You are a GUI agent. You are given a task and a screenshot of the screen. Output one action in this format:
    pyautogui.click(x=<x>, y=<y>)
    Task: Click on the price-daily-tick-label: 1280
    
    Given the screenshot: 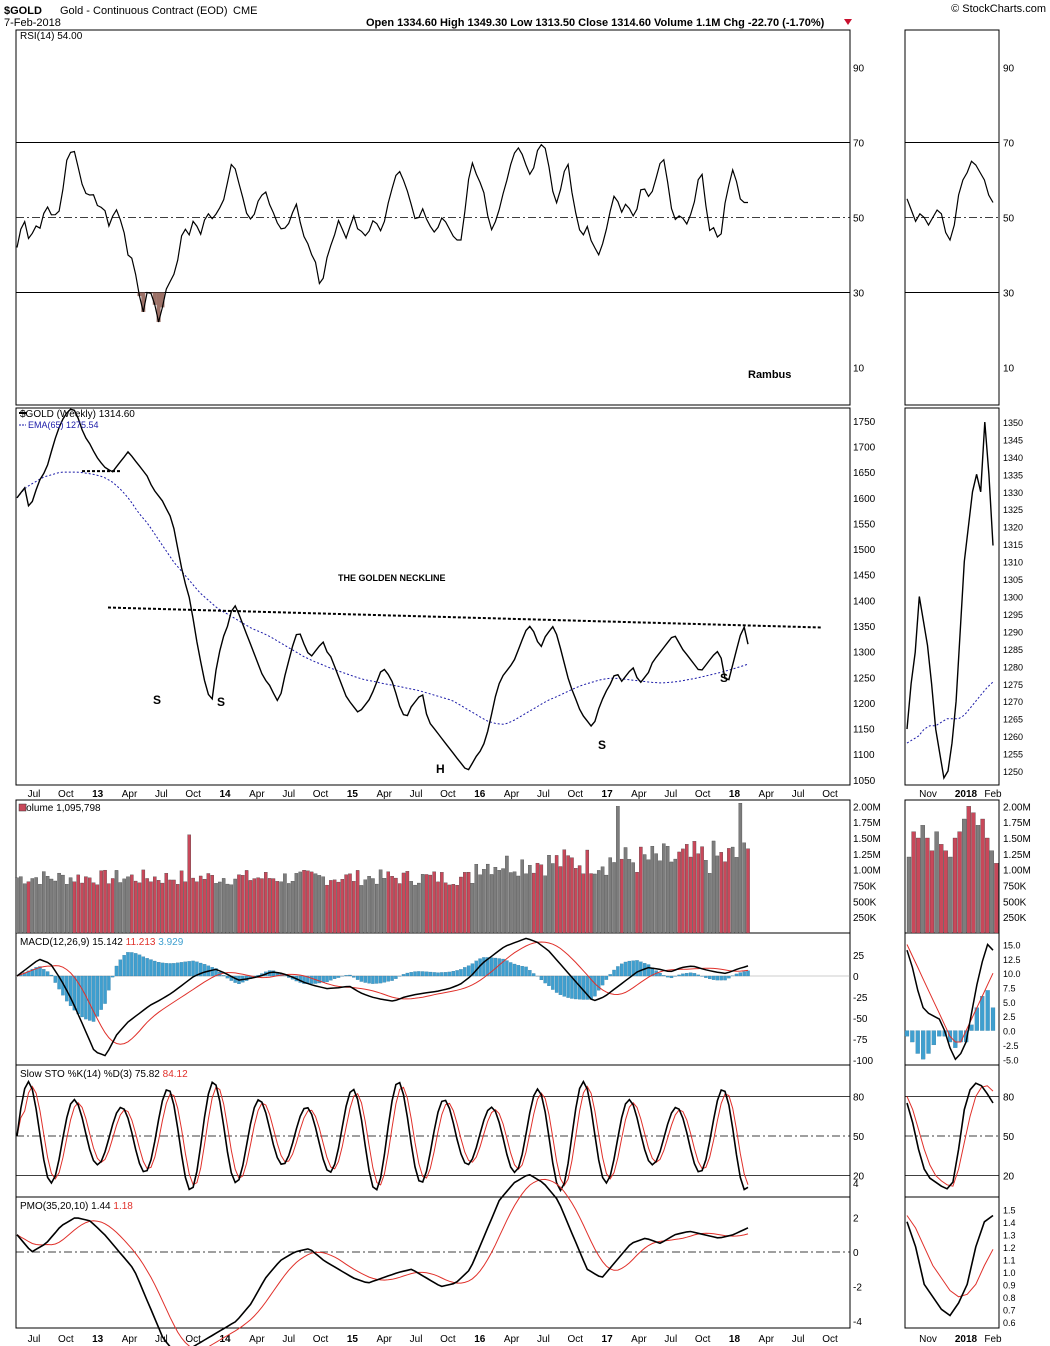 What is the action you would take?
    pyautogui.click(x=1013, y=667)
    